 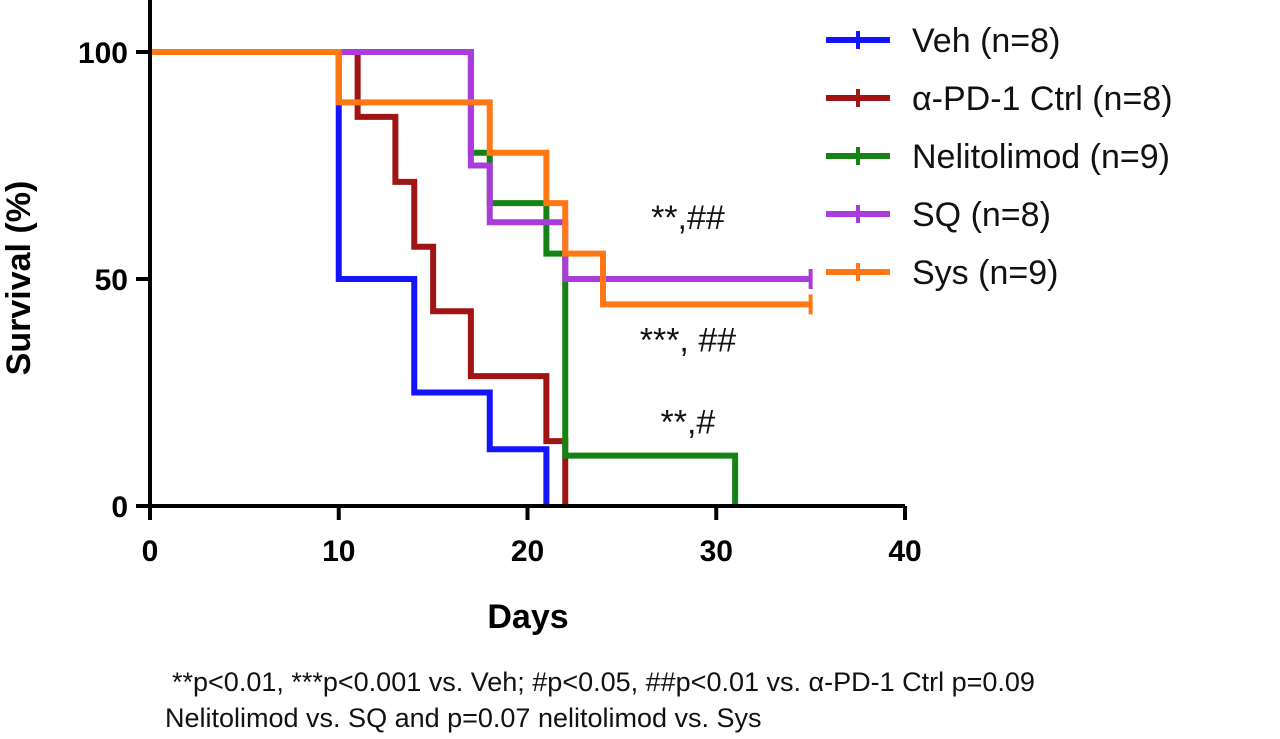 What do you see at coordinates (986, 41) in the screenshot?
I see `legend-label: Veh (n=8)` at bounding box center [986, 41].